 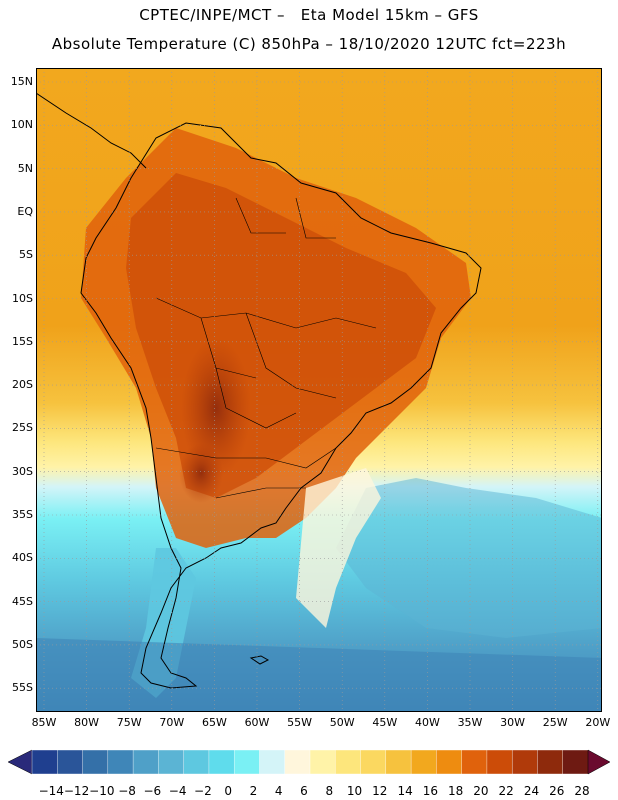 I want to click on cold-far-south, so click(x=319, y=675).